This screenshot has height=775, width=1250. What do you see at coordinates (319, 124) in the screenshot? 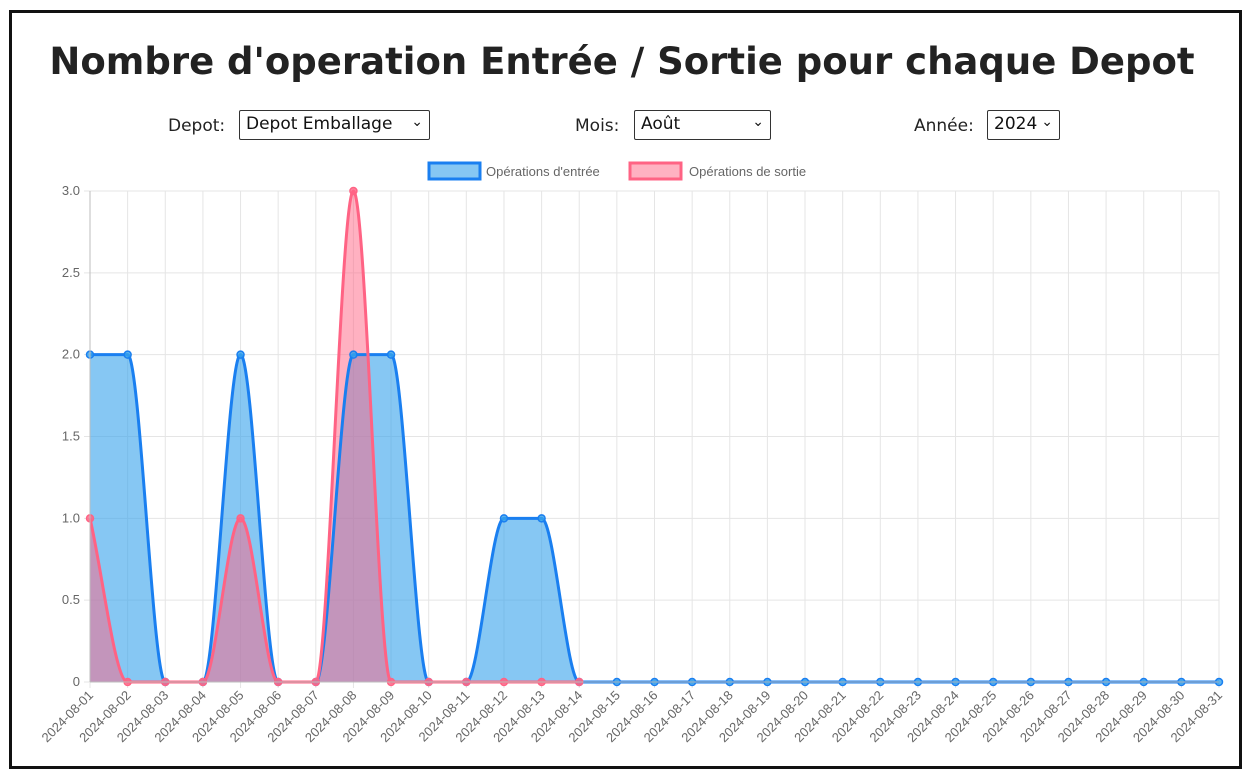
I see `depot-select-value: Depot Emballage` at bounding box center [319, 124].